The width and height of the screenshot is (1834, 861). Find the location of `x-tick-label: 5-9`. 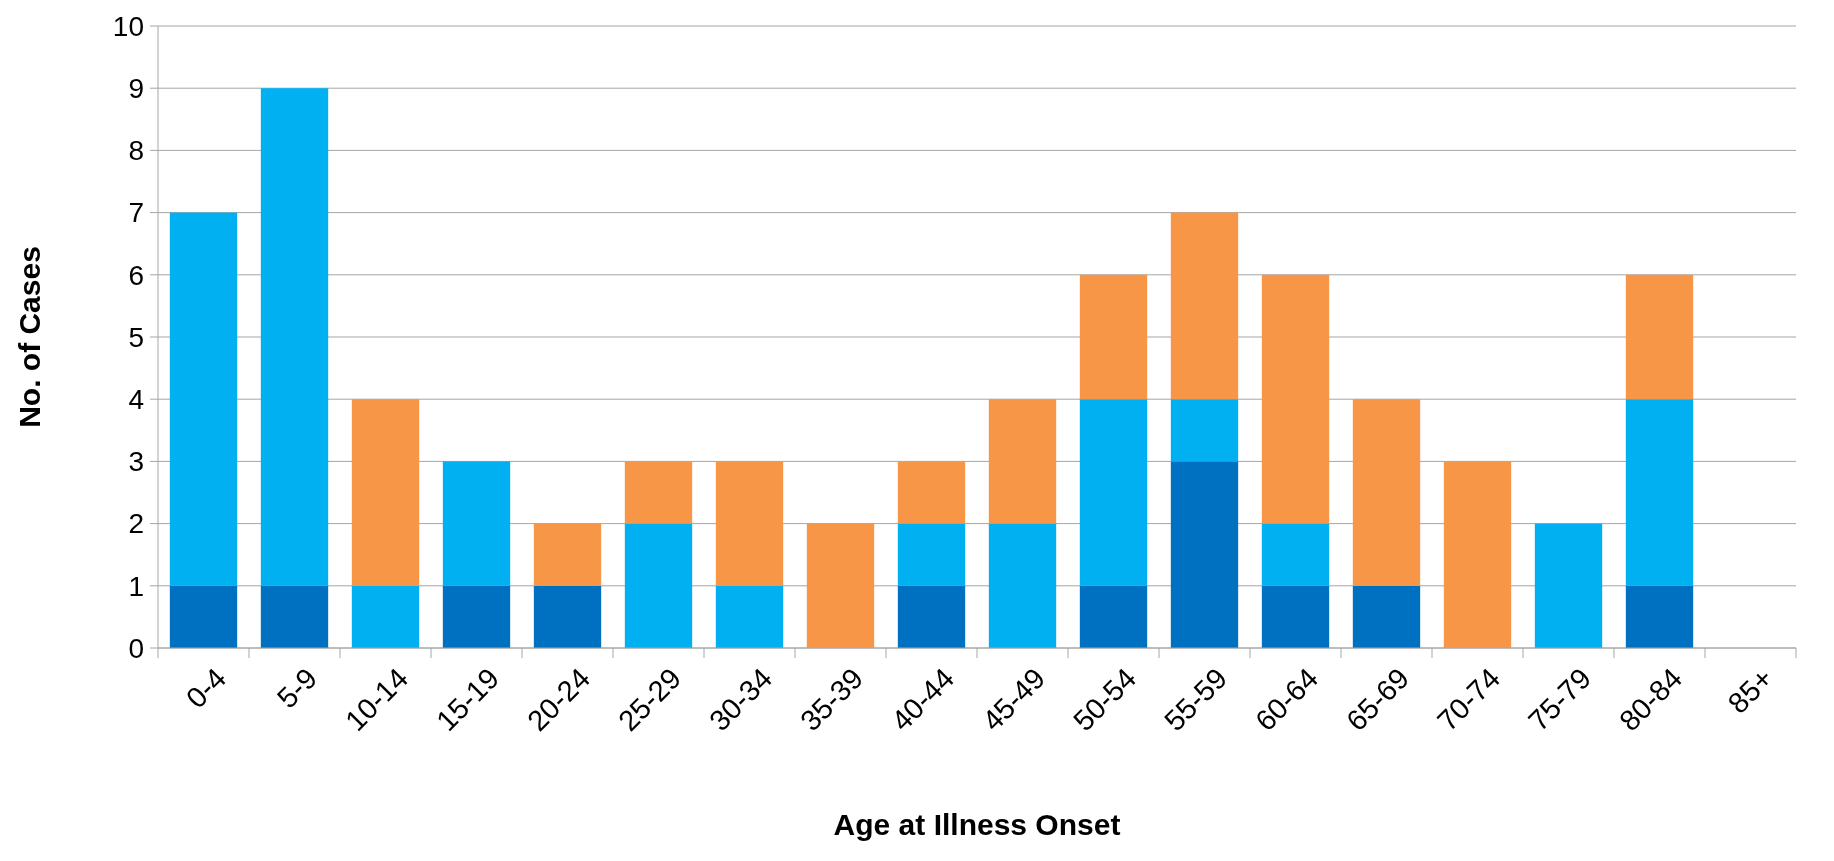

x-tick-label: 5-9 is located at coordinates (297, 688).